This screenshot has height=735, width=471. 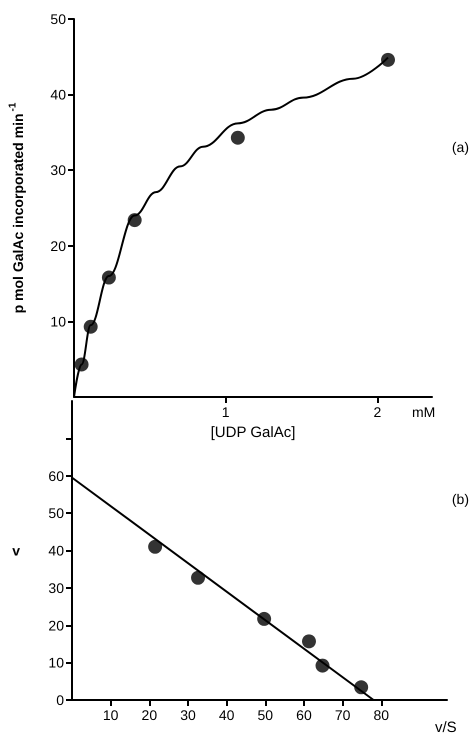 I want to click on x-tick-label: 70, so click(x=342, y=715).